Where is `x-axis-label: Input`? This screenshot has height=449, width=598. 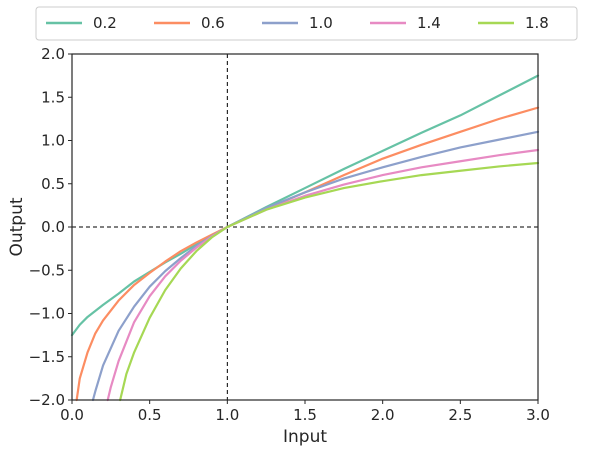
x-axis-label: Input is located at coordinates (305, 437).